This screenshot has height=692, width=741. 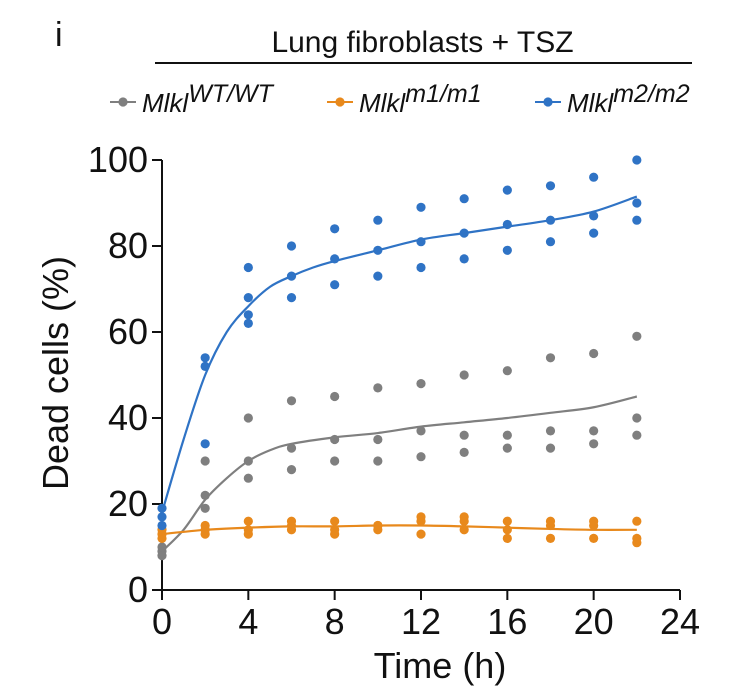 I want to click on legend-label: Mlklm1/m1, so click(x=420, y=99).